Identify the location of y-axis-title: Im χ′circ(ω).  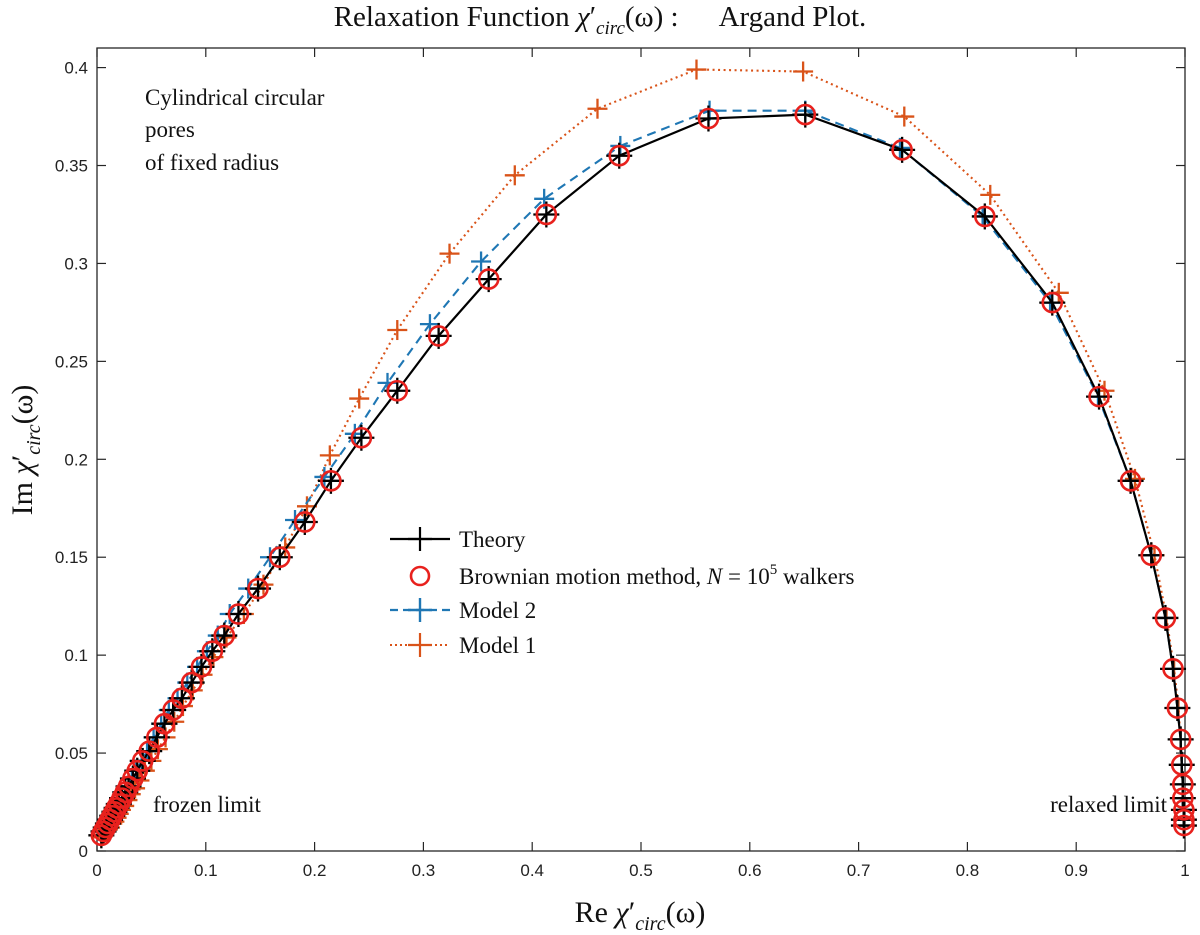
(25, 450).